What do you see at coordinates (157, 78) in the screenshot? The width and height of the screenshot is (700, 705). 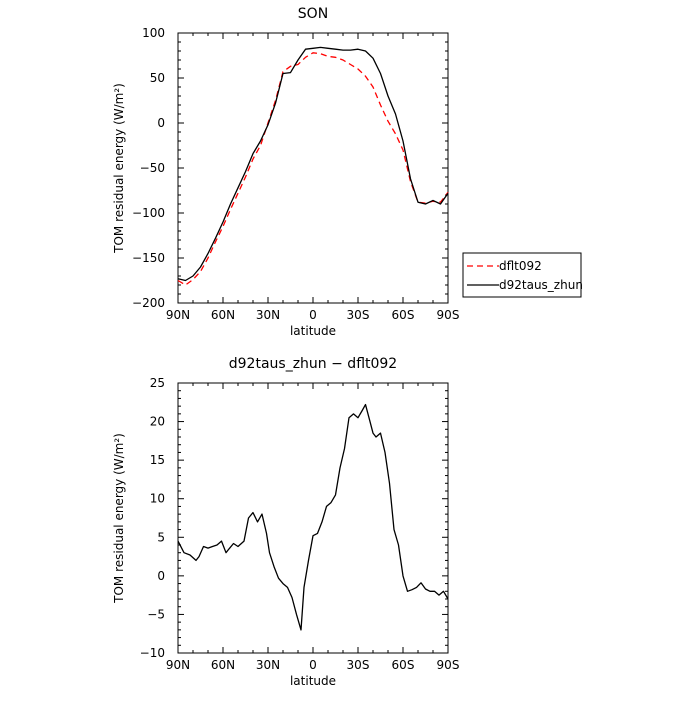 I see `y-tick-label: 50` at bounding box center [157, 78].